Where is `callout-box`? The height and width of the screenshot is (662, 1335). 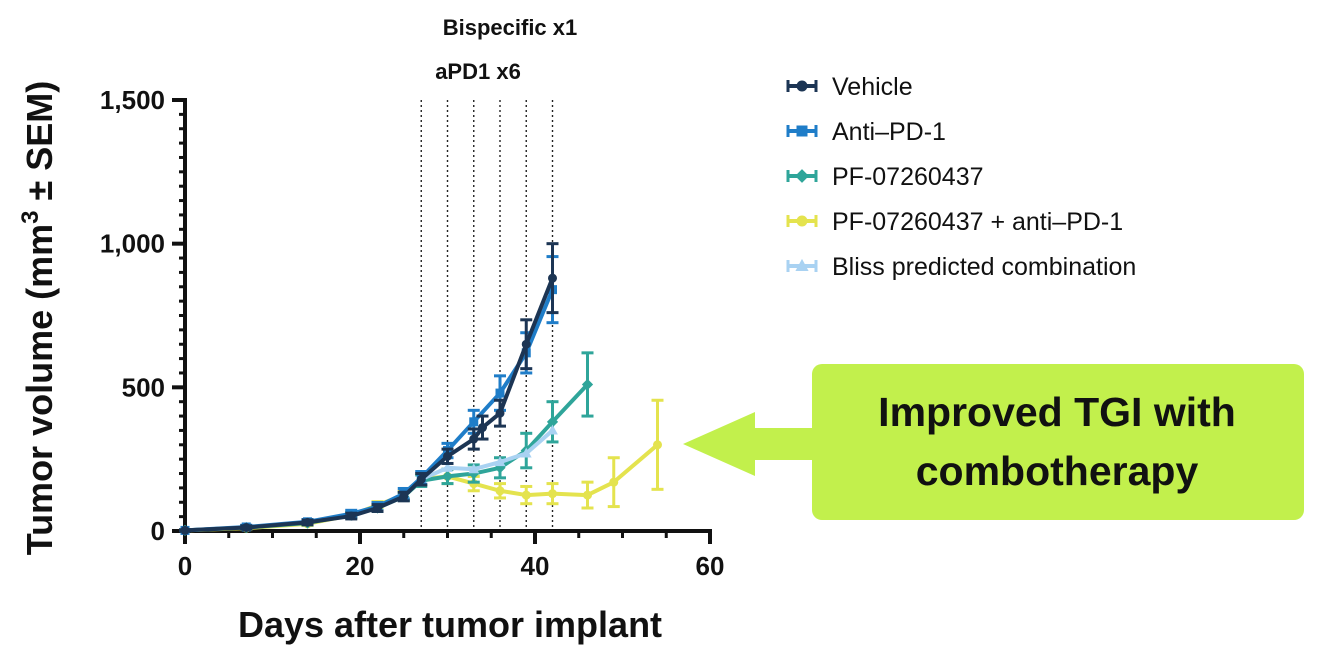 callout-box is located at coordinates (1058, 442).